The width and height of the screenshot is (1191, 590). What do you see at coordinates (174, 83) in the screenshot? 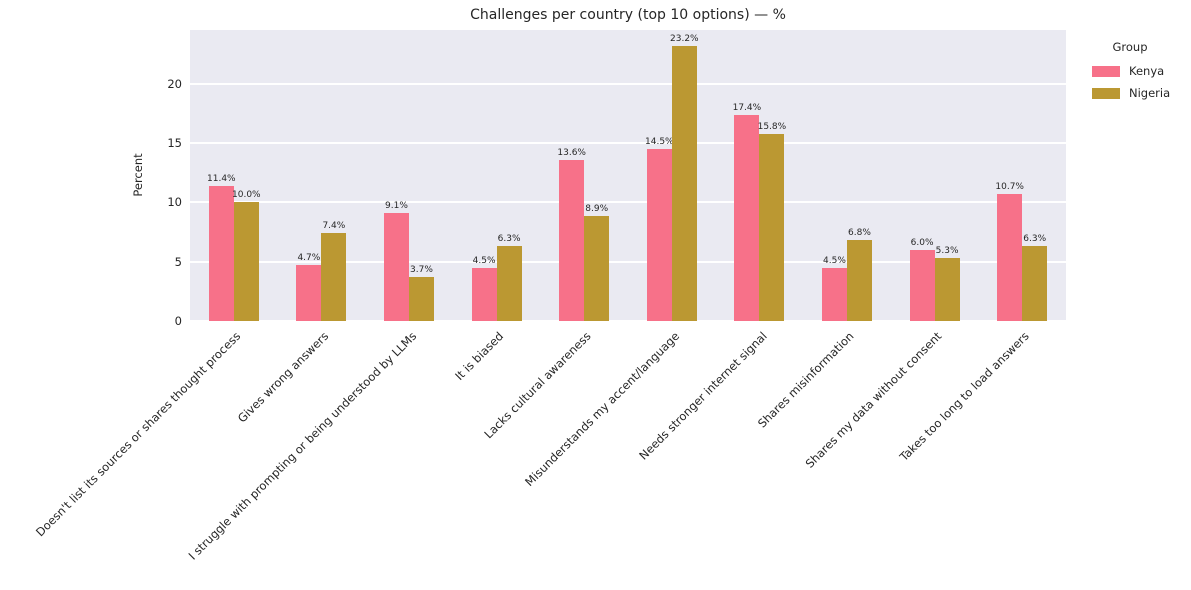
I see `y-tick-label: 20` at bounding box center [174, 83].